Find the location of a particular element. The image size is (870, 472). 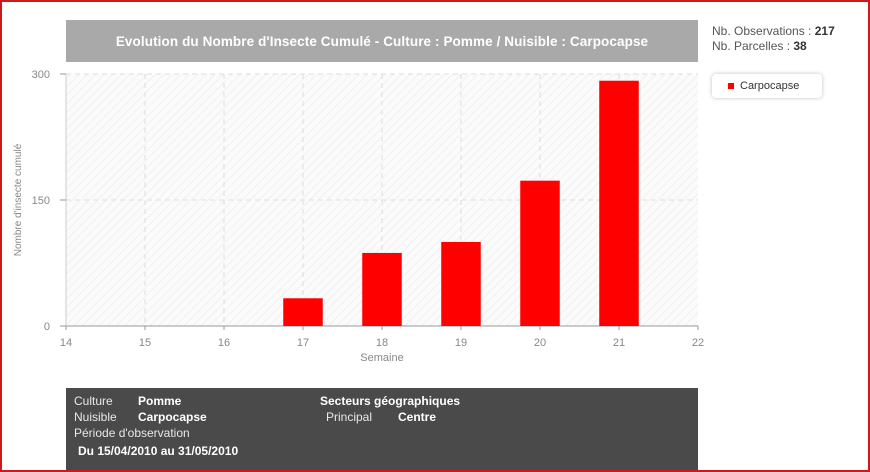

x-axis-label: Semaine is located at coordinates (381, 358).